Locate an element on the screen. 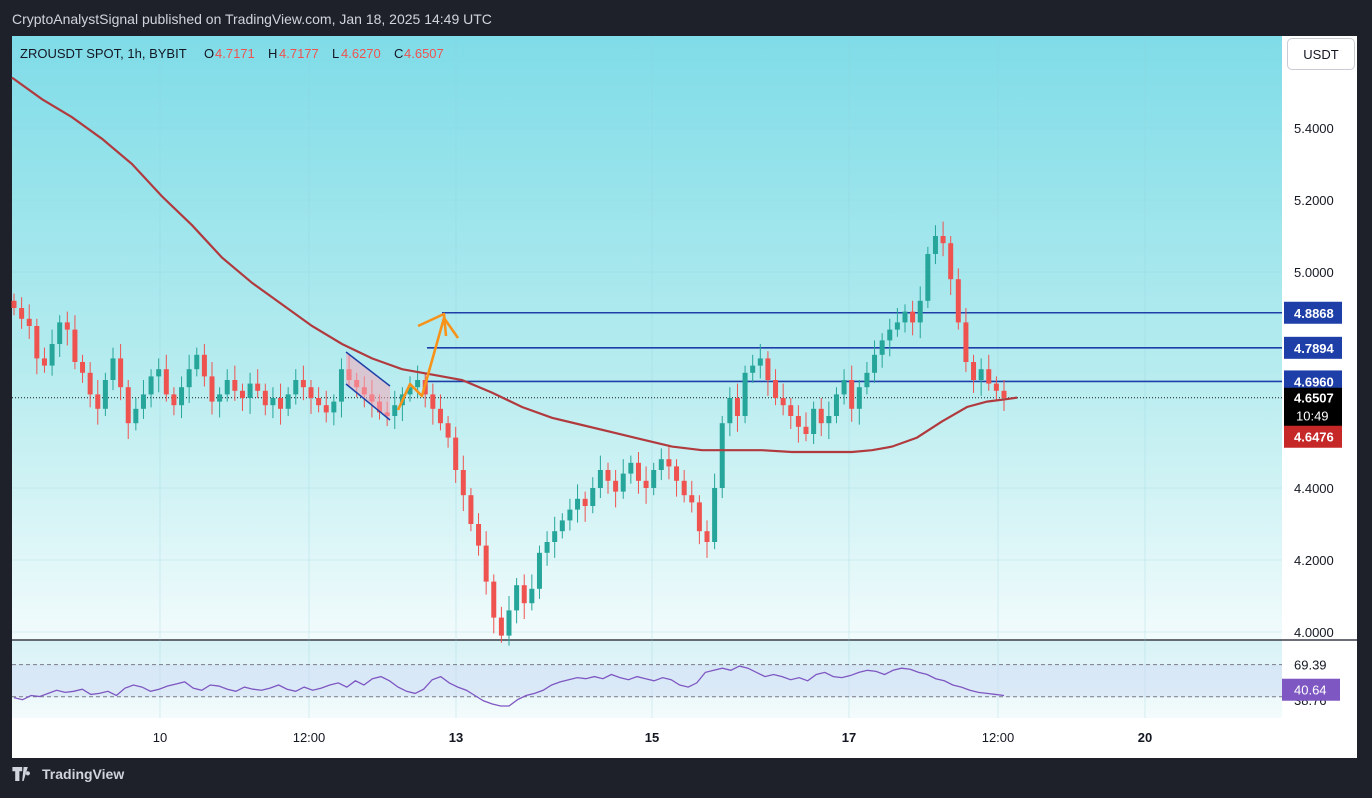 The width and height of the screenshot is (1372, 798). rsi-current-badge is located at coordinates (1311, 689).